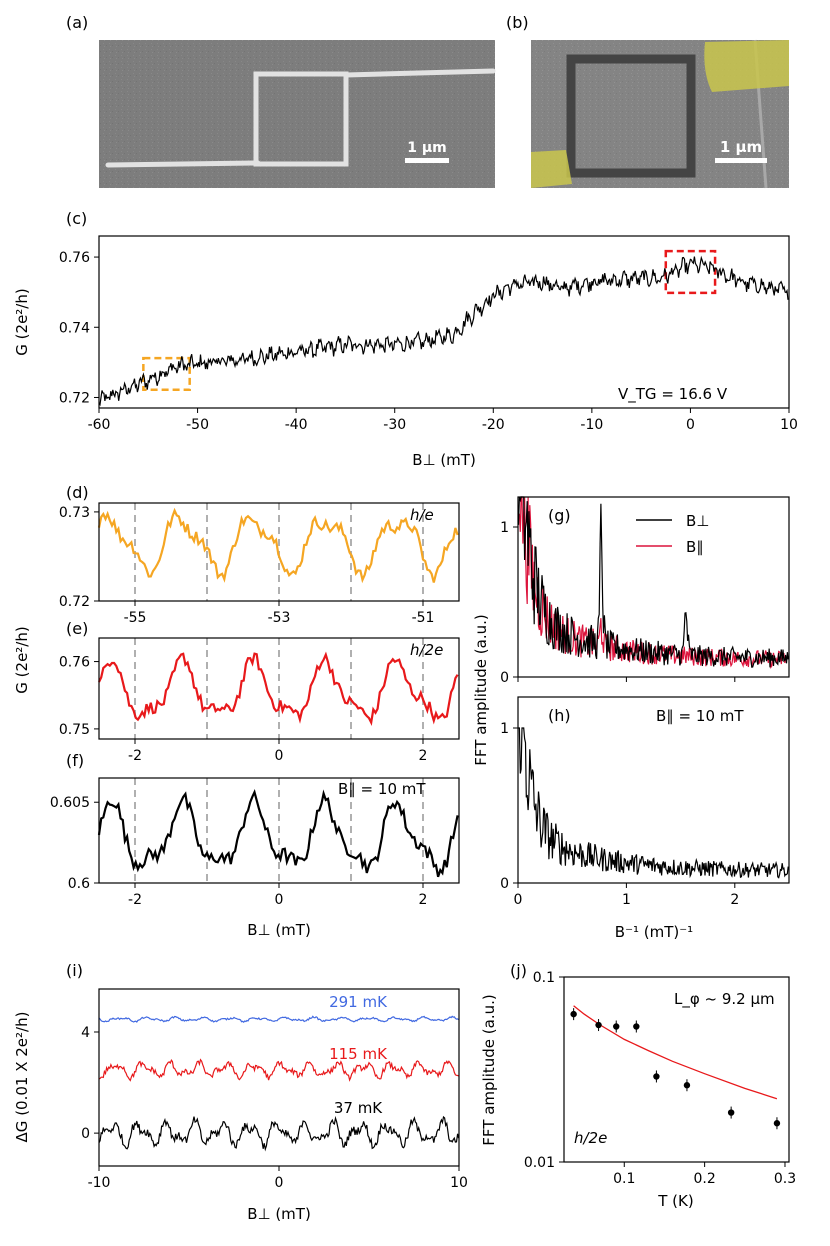  I want to click on panel-label-d: (d), so click(77, 492).